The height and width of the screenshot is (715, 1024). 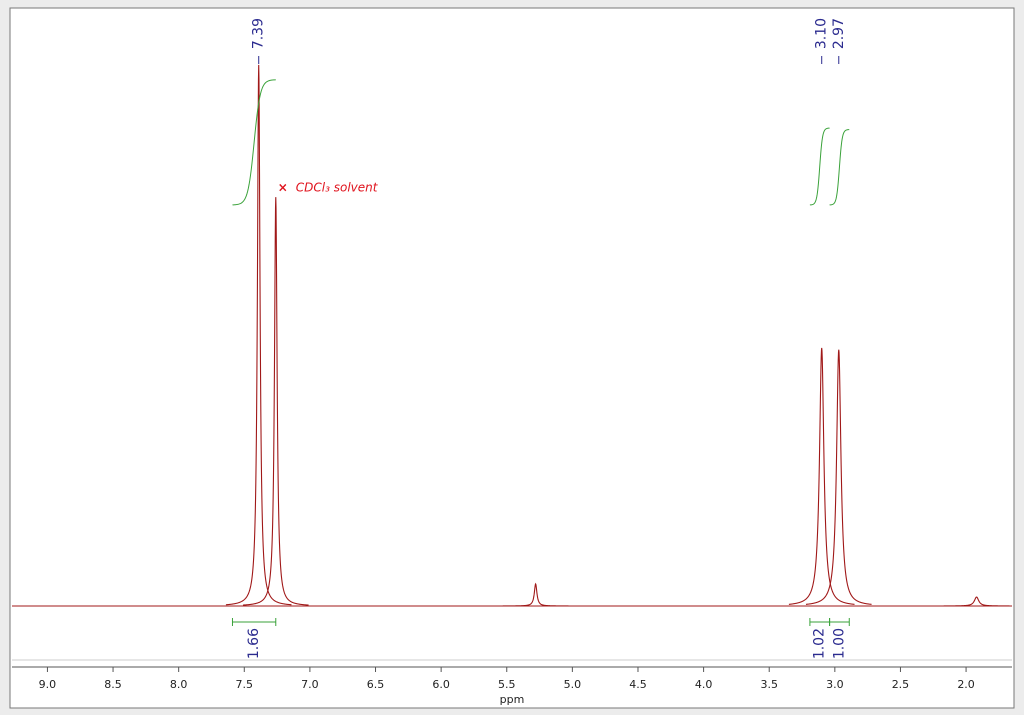 What do you see at coordinates (769, 684) in the screenshot?
I see `x-tick-label: 3.5` at bounding box center [769, 684].